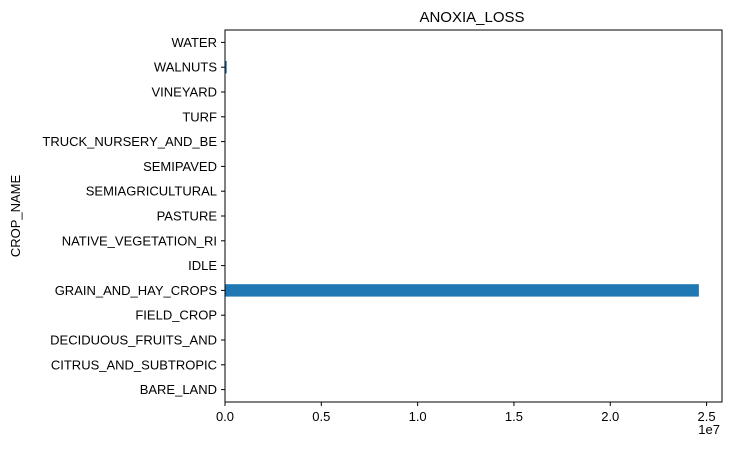 The height and width of the screenshot is (452, 730). Describe the element at coordinates (185, 92) in the screenshot. I see `y-tick-label: VINEYARD` at that location.